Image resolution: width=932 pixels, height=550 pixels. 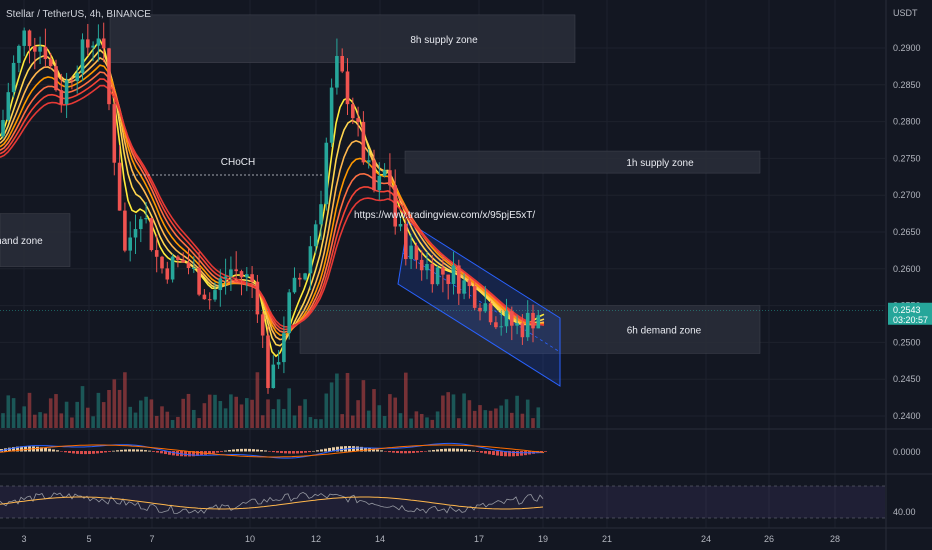 What do you see at coordinates (21, 241) in the screenshot?
I see `zone-label: mand zone` at bounding box center [21, 241].